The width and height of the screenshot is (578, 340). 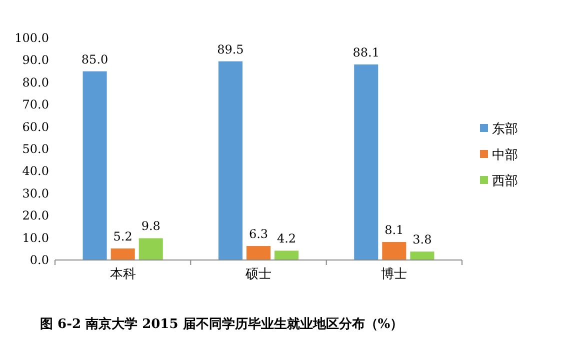 What do you see at coordinates (505, 181) in the screenshot?
I see `legend-label: 西部` at bounding box center [505, 181].